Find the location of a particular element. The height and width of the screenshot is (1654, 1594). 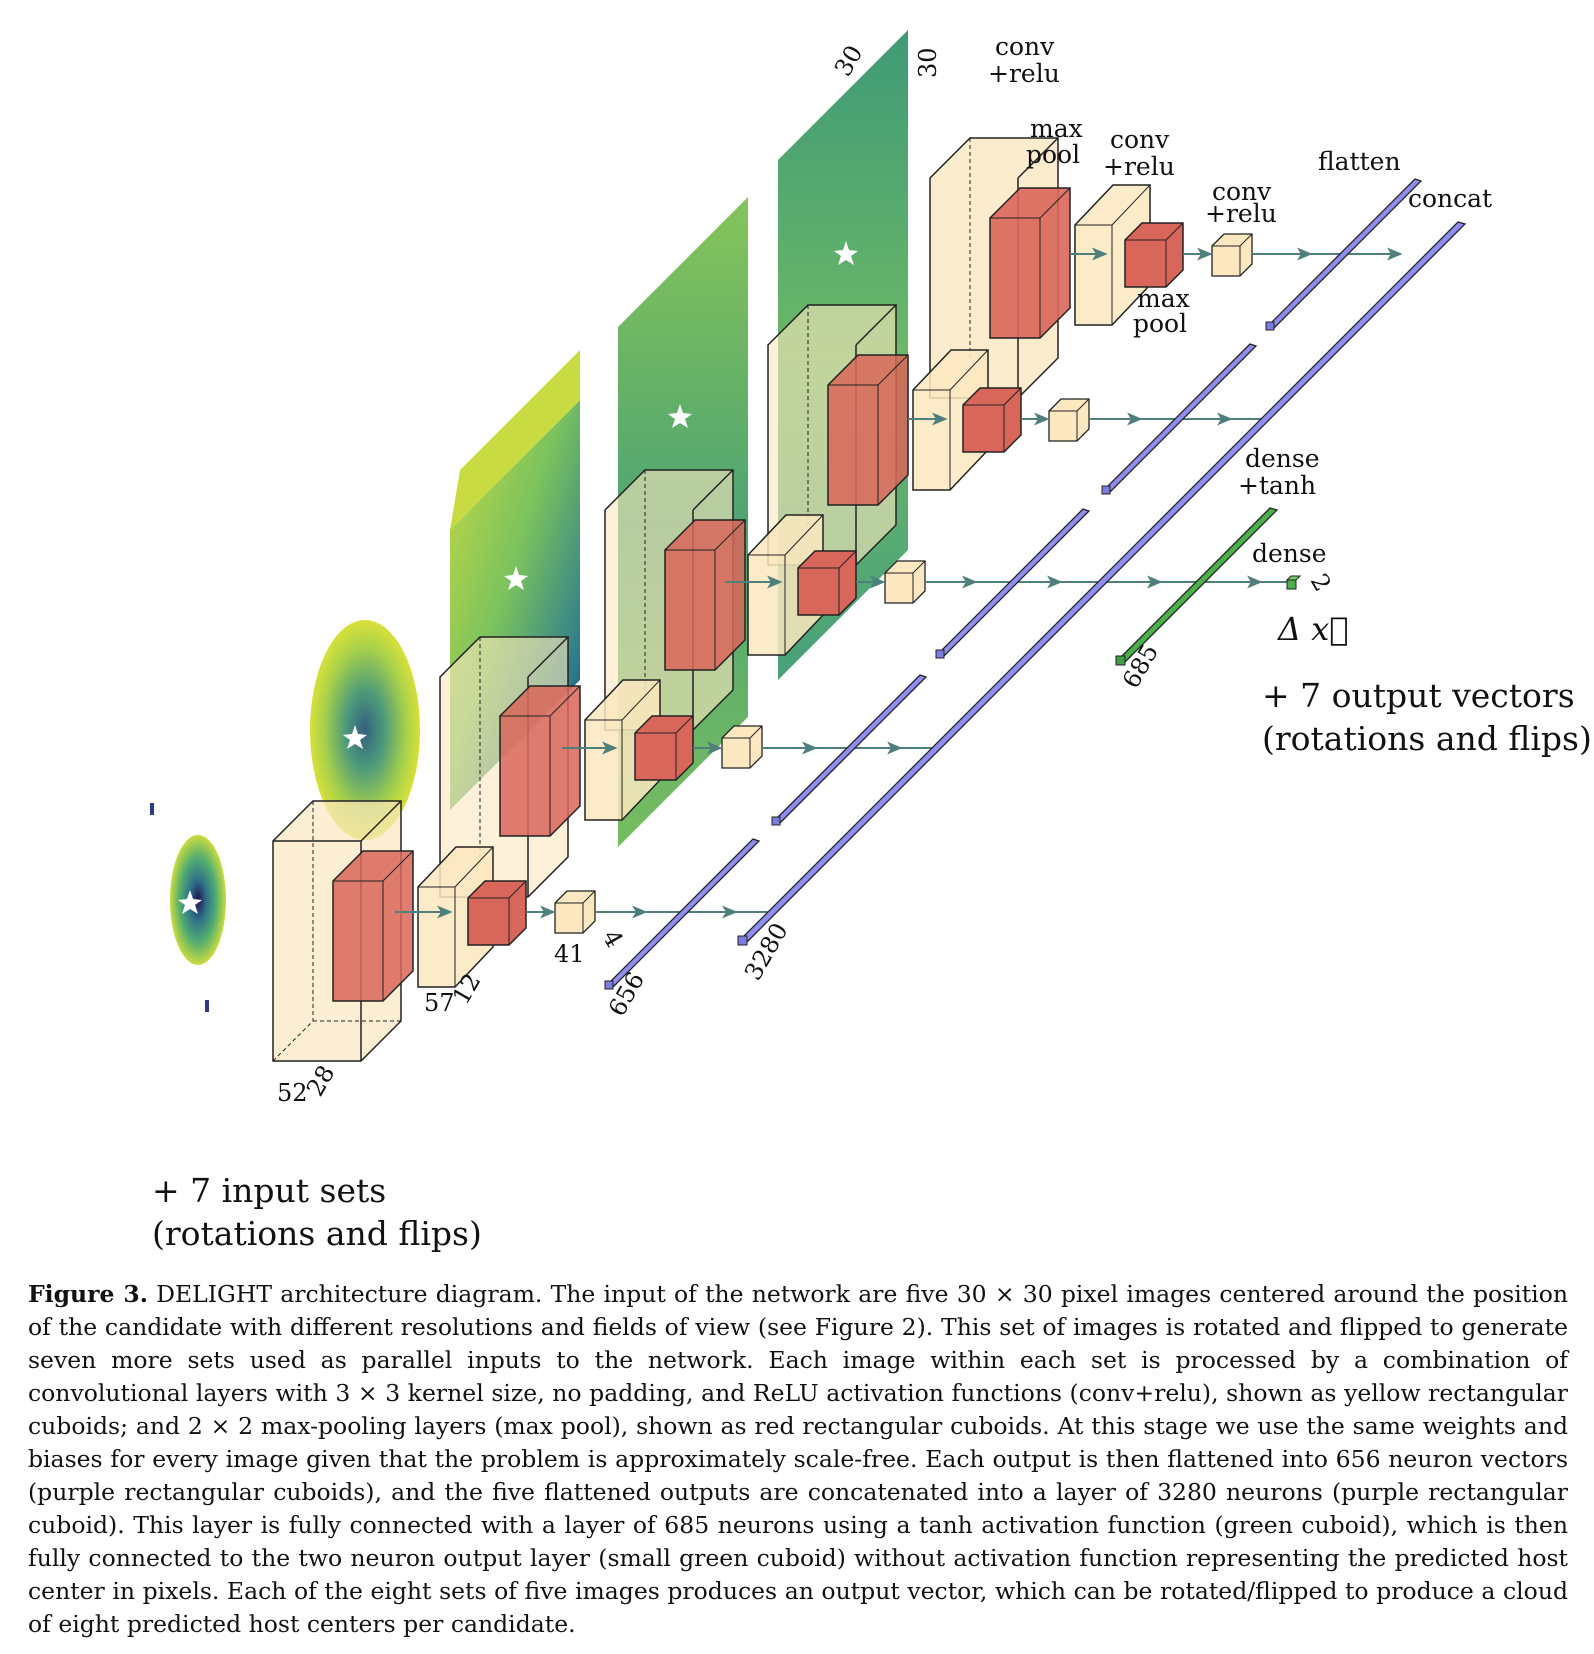

dim-concat: 3280 is located at coordinates (766, 951).